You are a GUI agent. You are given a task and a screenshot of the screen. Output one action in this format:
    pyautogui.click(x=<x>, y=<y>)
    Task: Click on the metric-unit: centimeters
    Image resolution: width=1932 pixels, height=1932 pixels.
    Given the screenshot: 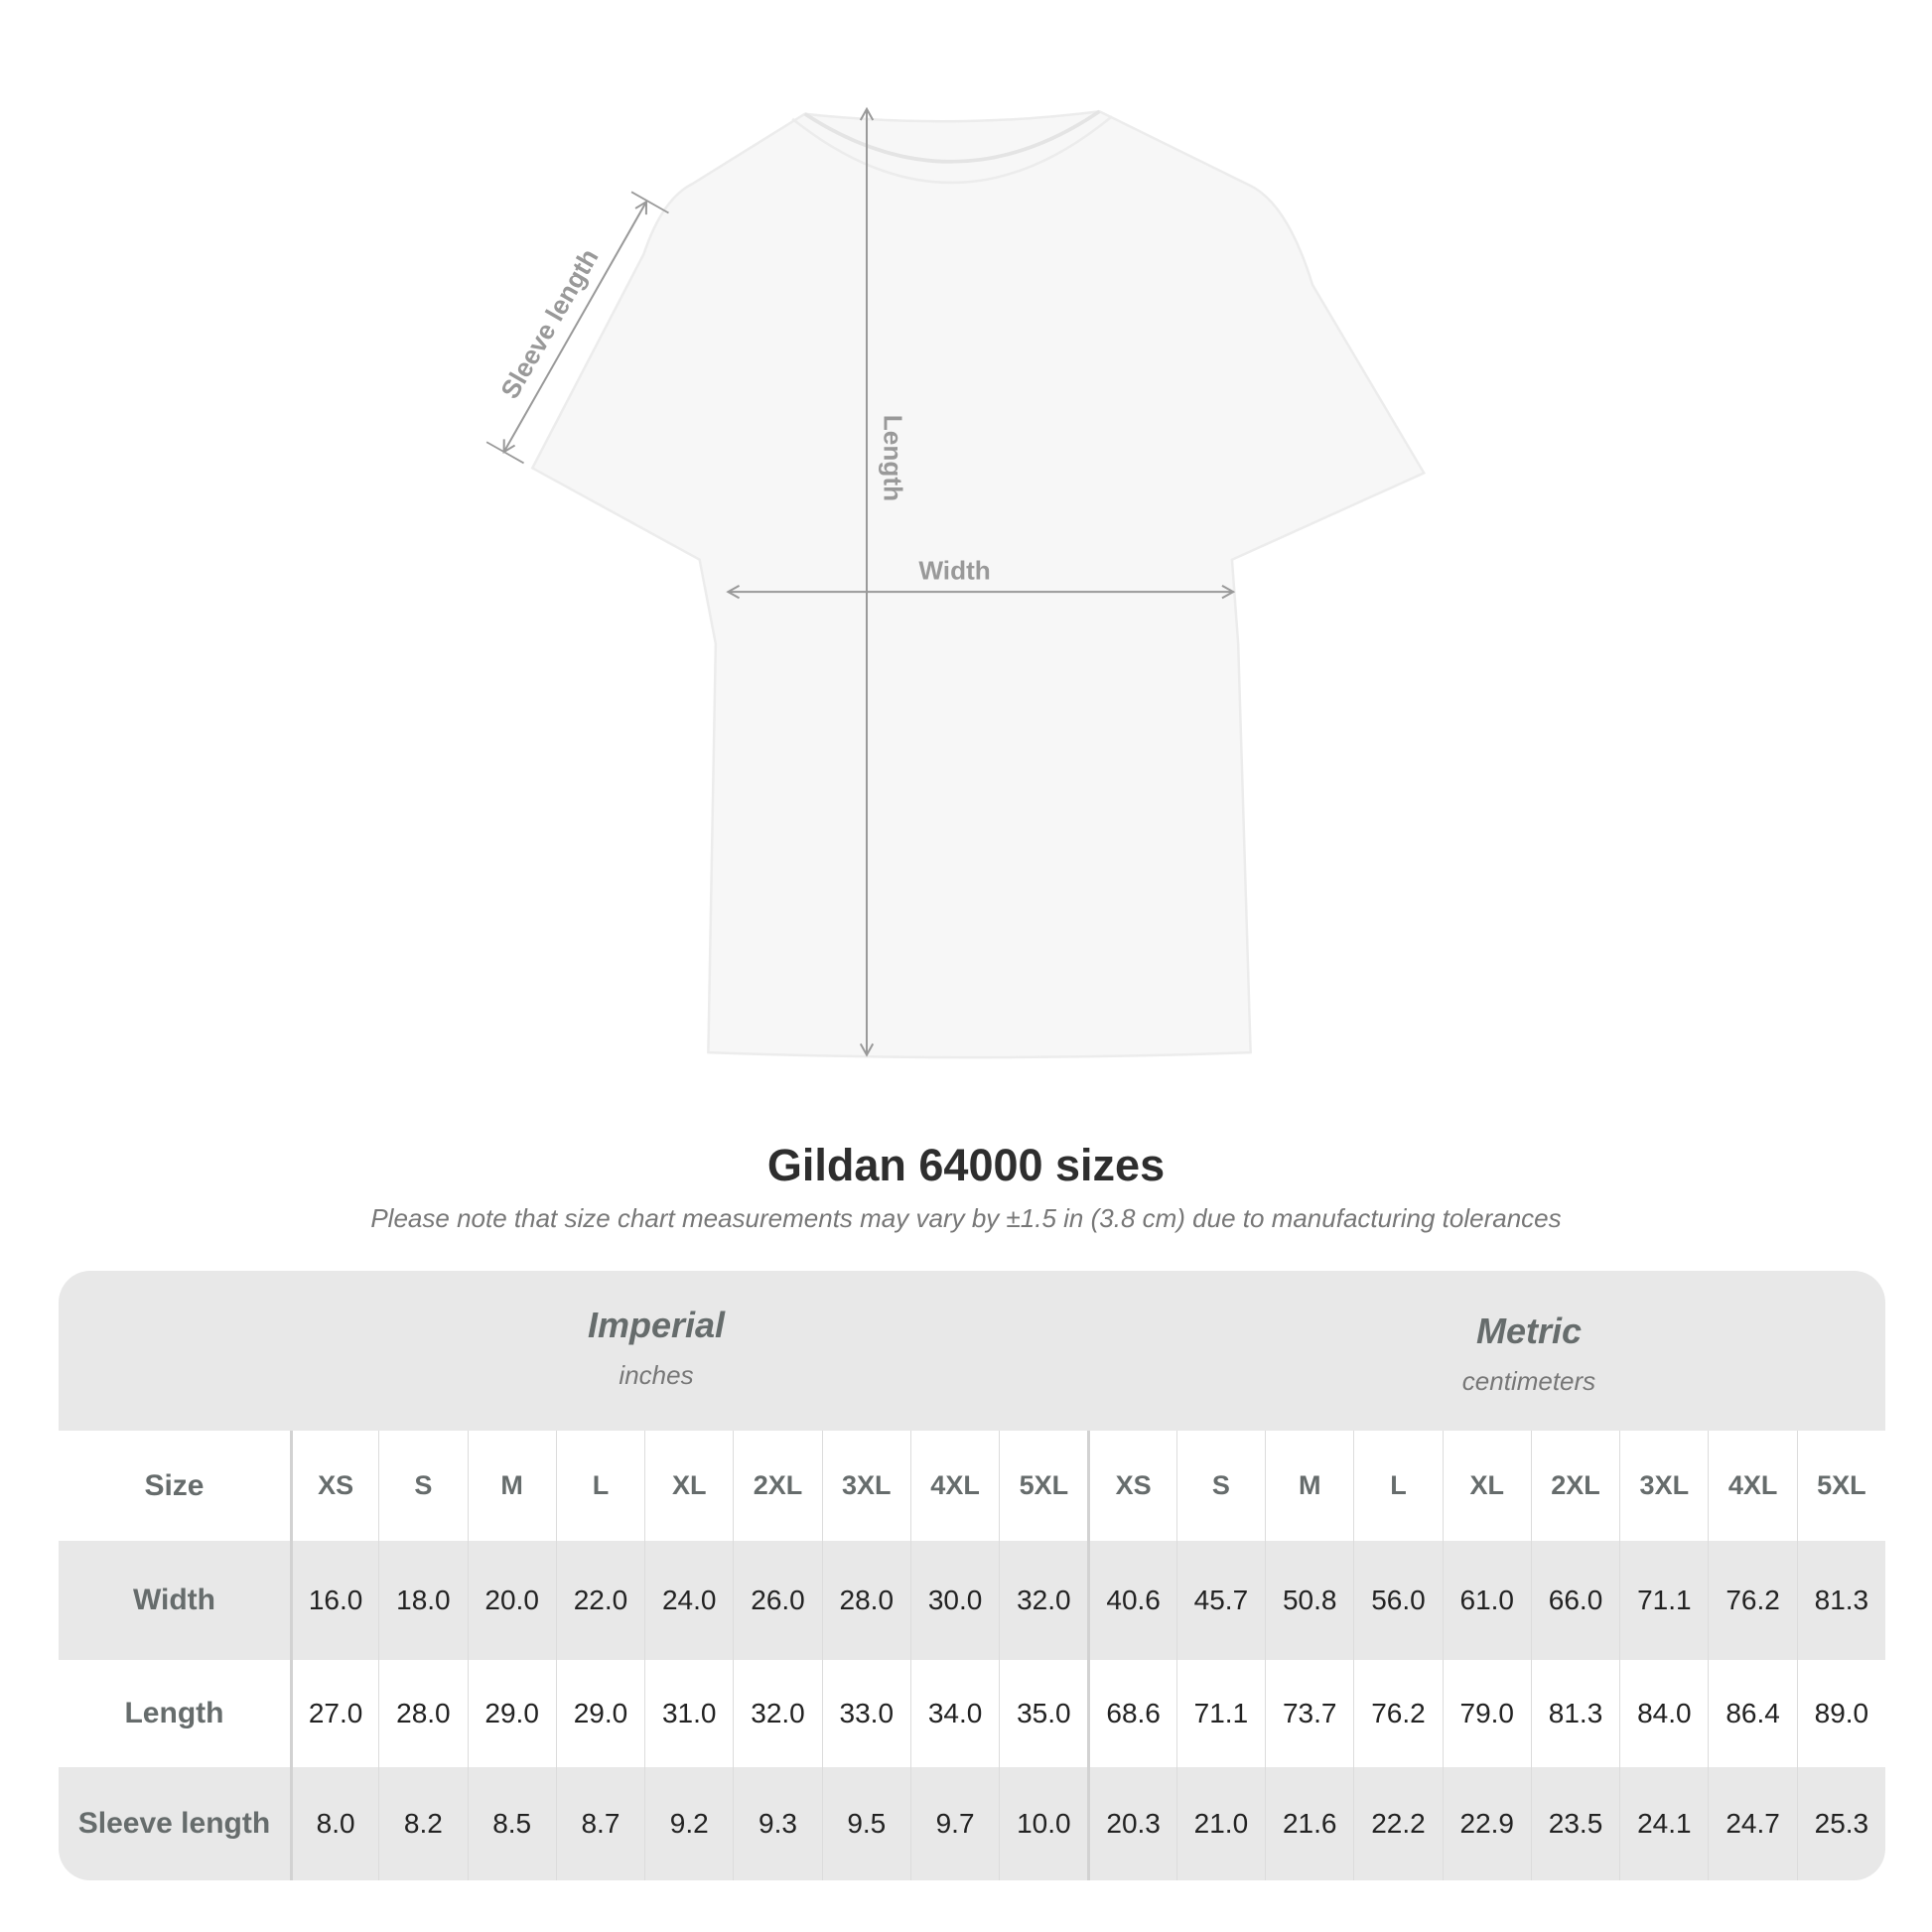 What is the action you would take?
    pyautogui.click(x=1528, y=1381)
    